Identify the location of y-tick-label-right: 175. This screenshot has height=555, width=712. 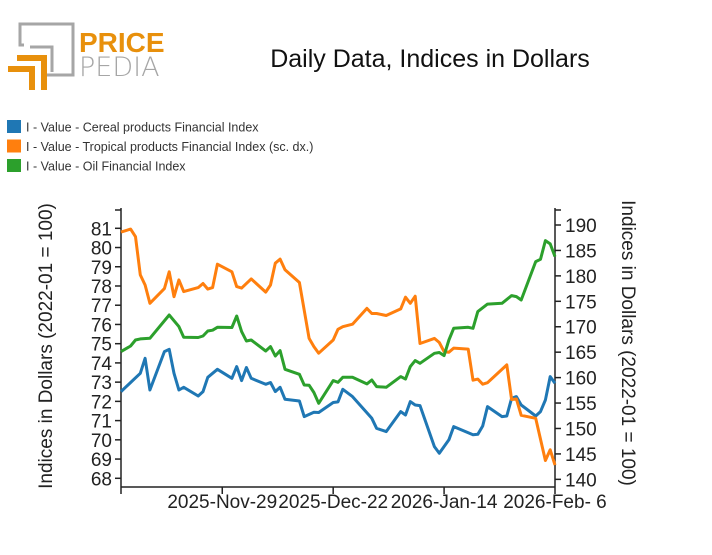
(581, 302).